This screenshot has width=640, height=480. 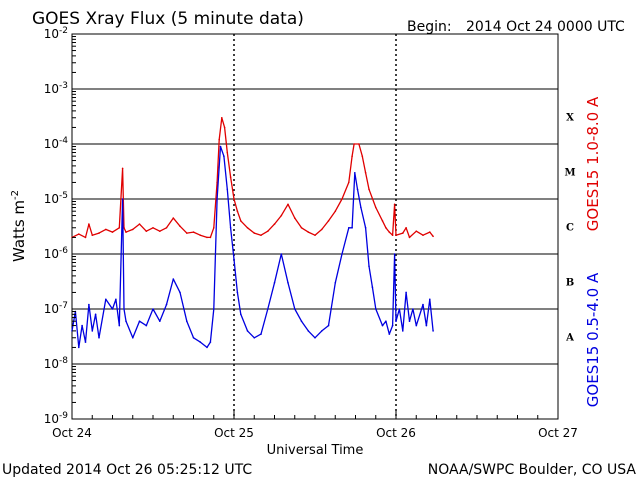 What do you see at coordinates (570, 283) in the screenshot?
I see `flare-class-label: B` at bounding box center [570, 283].